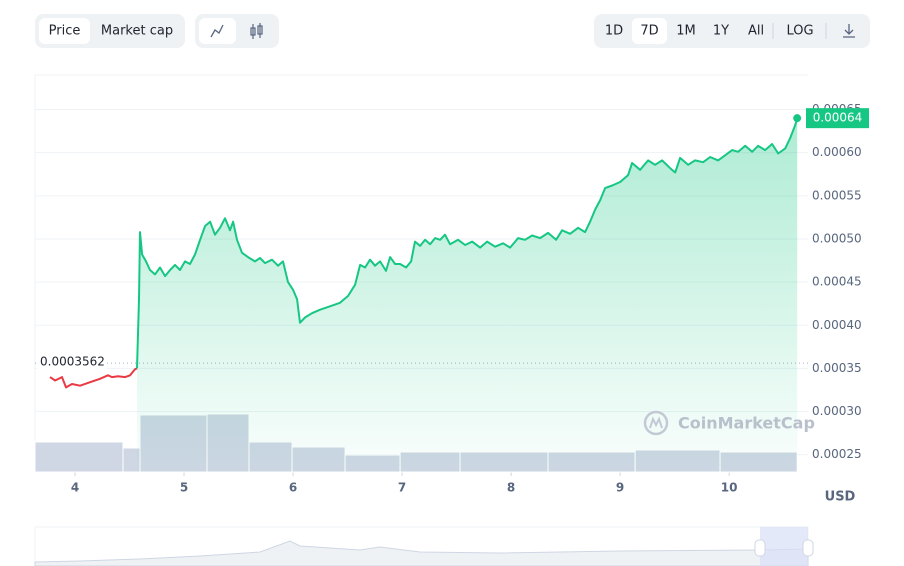 This screenshot has height=566, width=904. Describe the element at coordinates (840, 497) in the screenshot. I see `unit-label: USD` at that location.